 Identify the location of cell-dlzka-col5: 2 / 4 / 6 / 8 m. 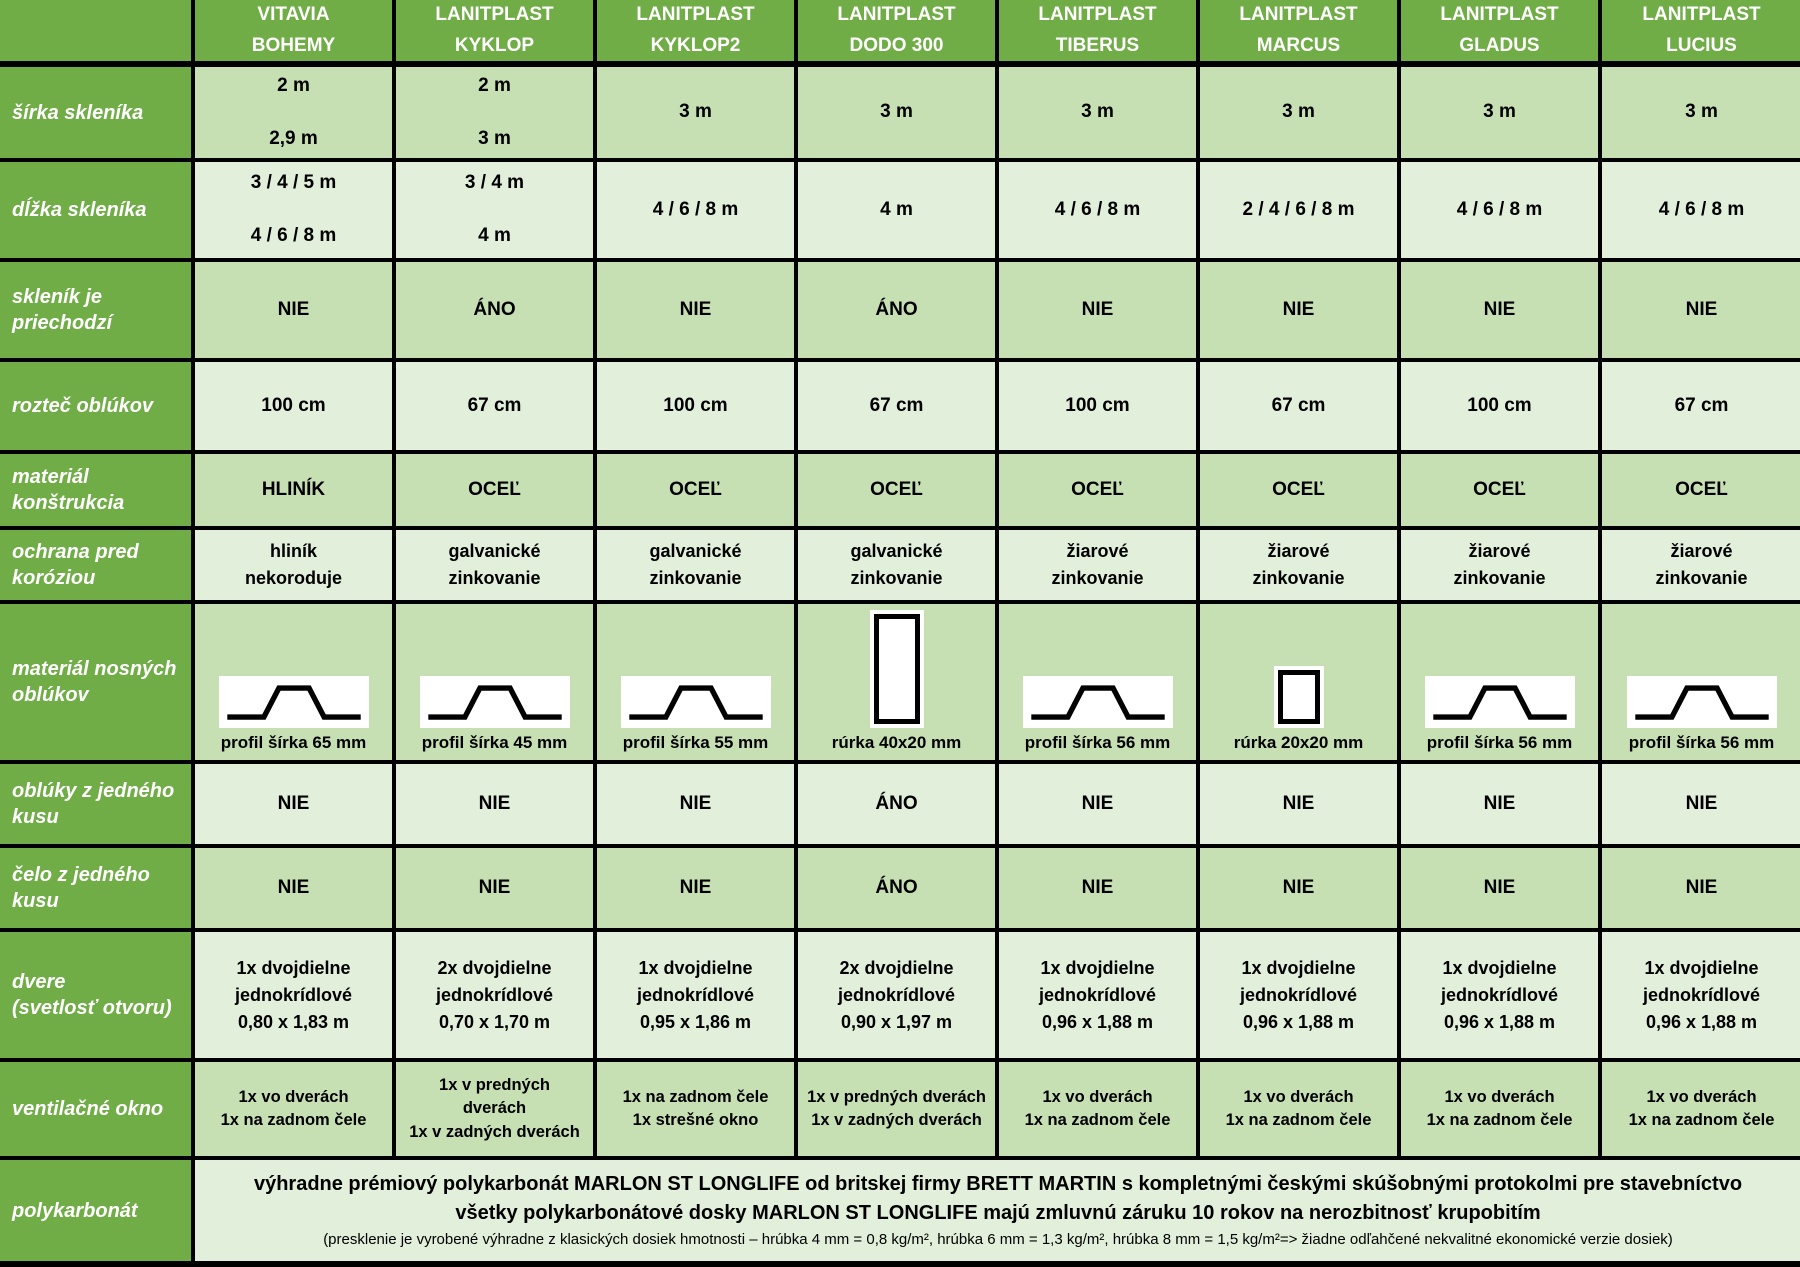
(1298, 210).